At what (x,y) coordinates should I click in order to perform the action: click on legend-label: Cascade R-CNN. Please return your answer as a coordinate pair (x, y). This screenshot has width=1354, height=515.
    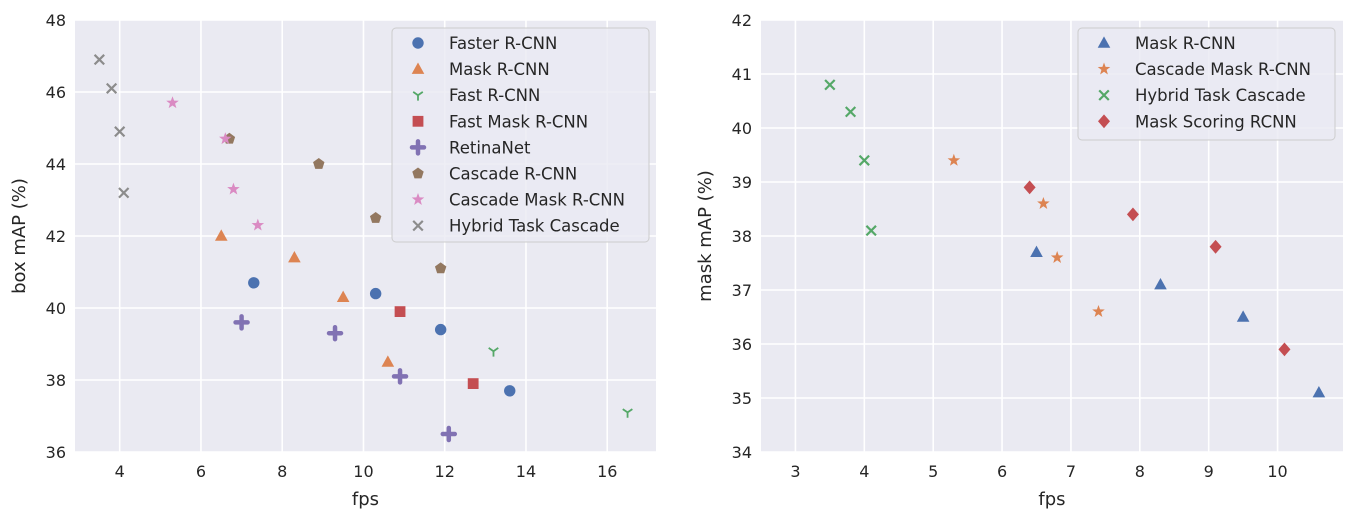
    Looking at the image, I should click on (513, 174).